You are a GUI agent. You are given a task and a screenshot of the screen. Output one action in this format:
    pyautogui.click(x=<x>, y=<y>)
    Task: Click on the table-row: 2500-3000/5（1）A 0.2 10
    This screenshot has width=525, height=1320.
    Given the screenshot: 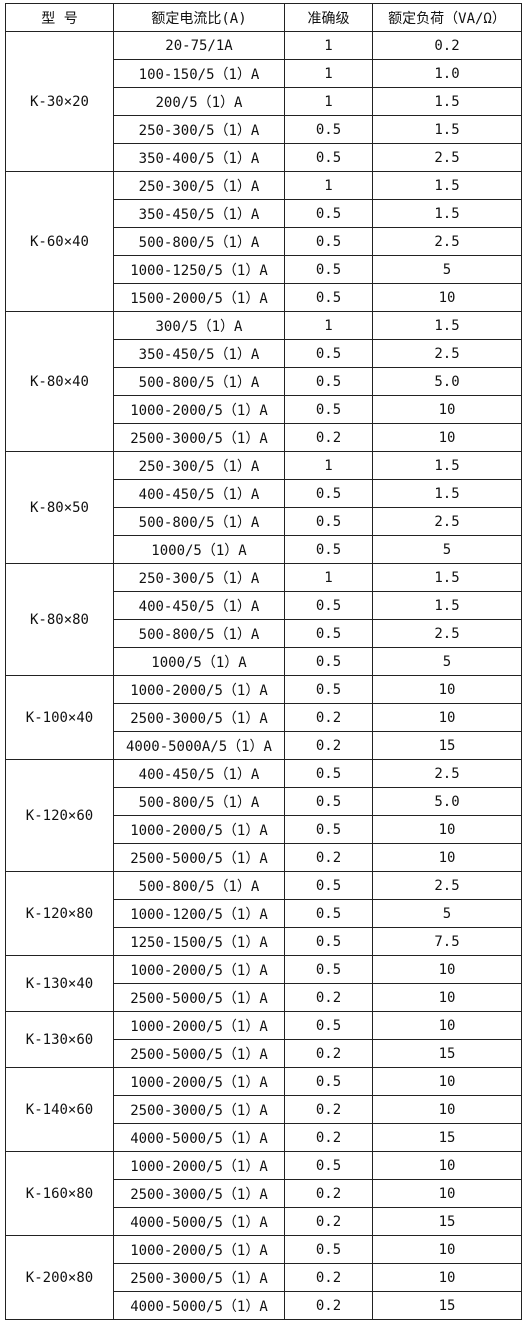 What is the action you would take?
    pyautogui.click(x=264, y=1109)
    